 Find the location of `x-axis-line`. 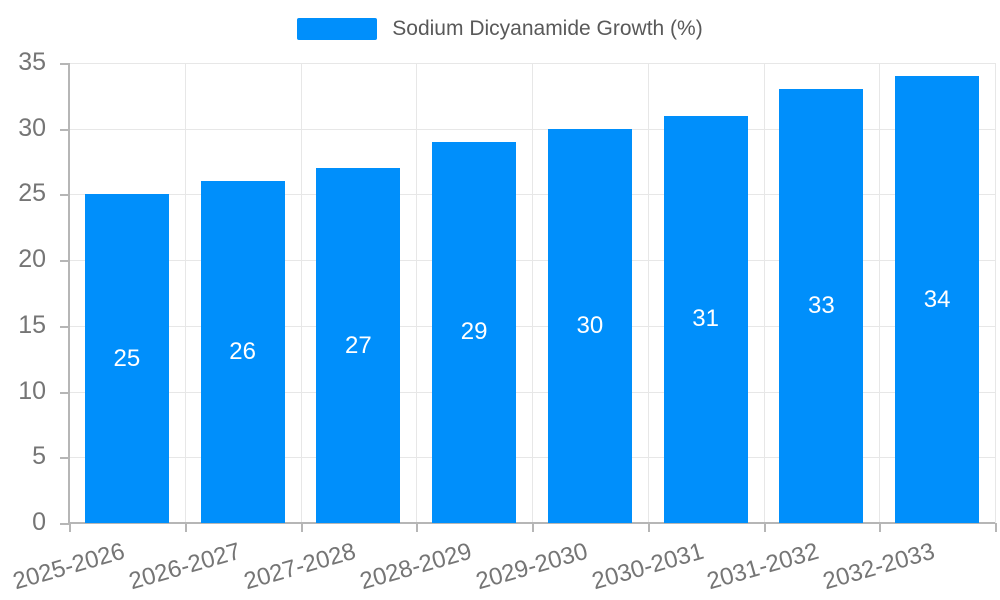

x-axis-line is located at coordinates (532, 523).